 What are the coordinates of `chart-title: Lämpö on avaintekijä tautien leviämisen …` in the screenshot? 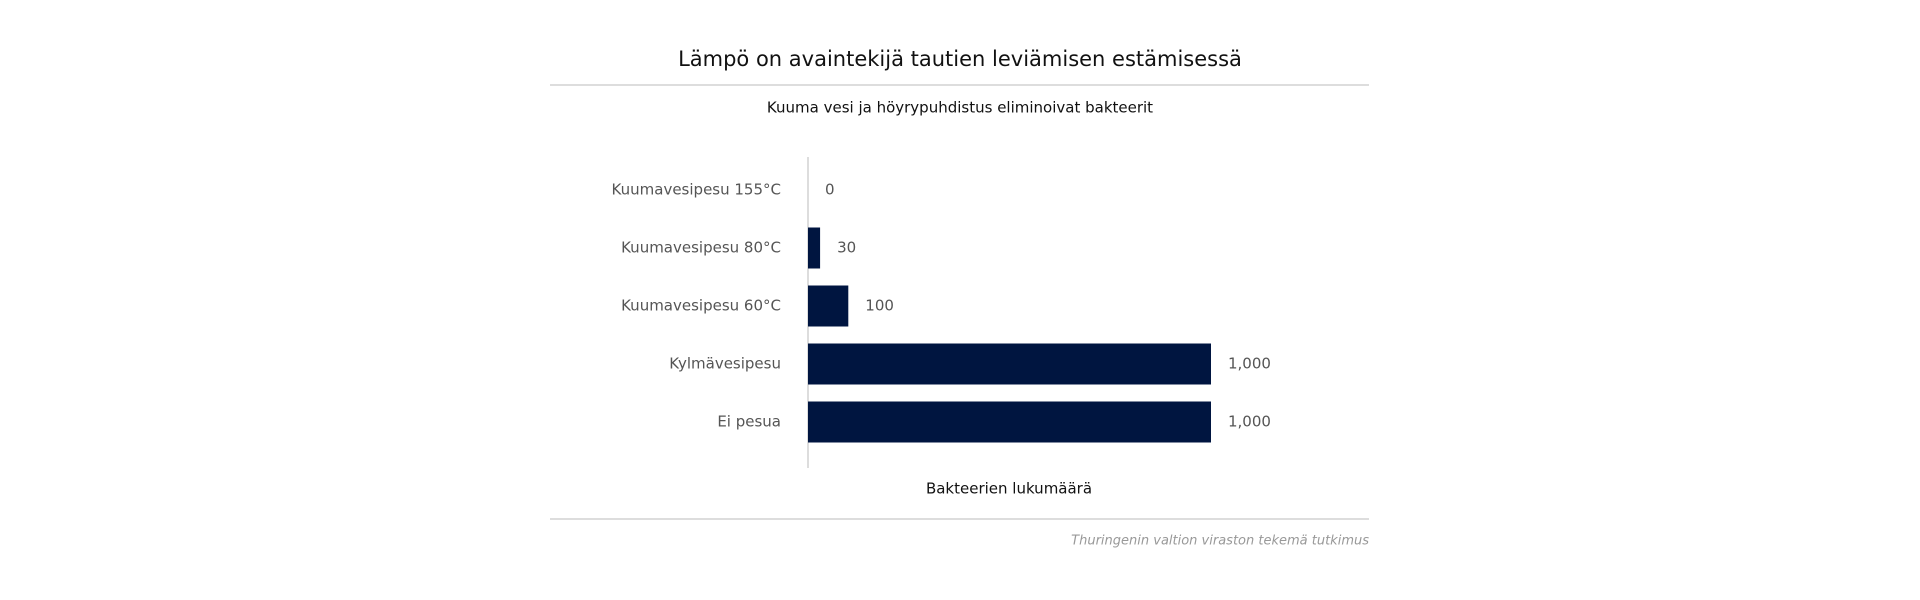 It's located at (960, 59).